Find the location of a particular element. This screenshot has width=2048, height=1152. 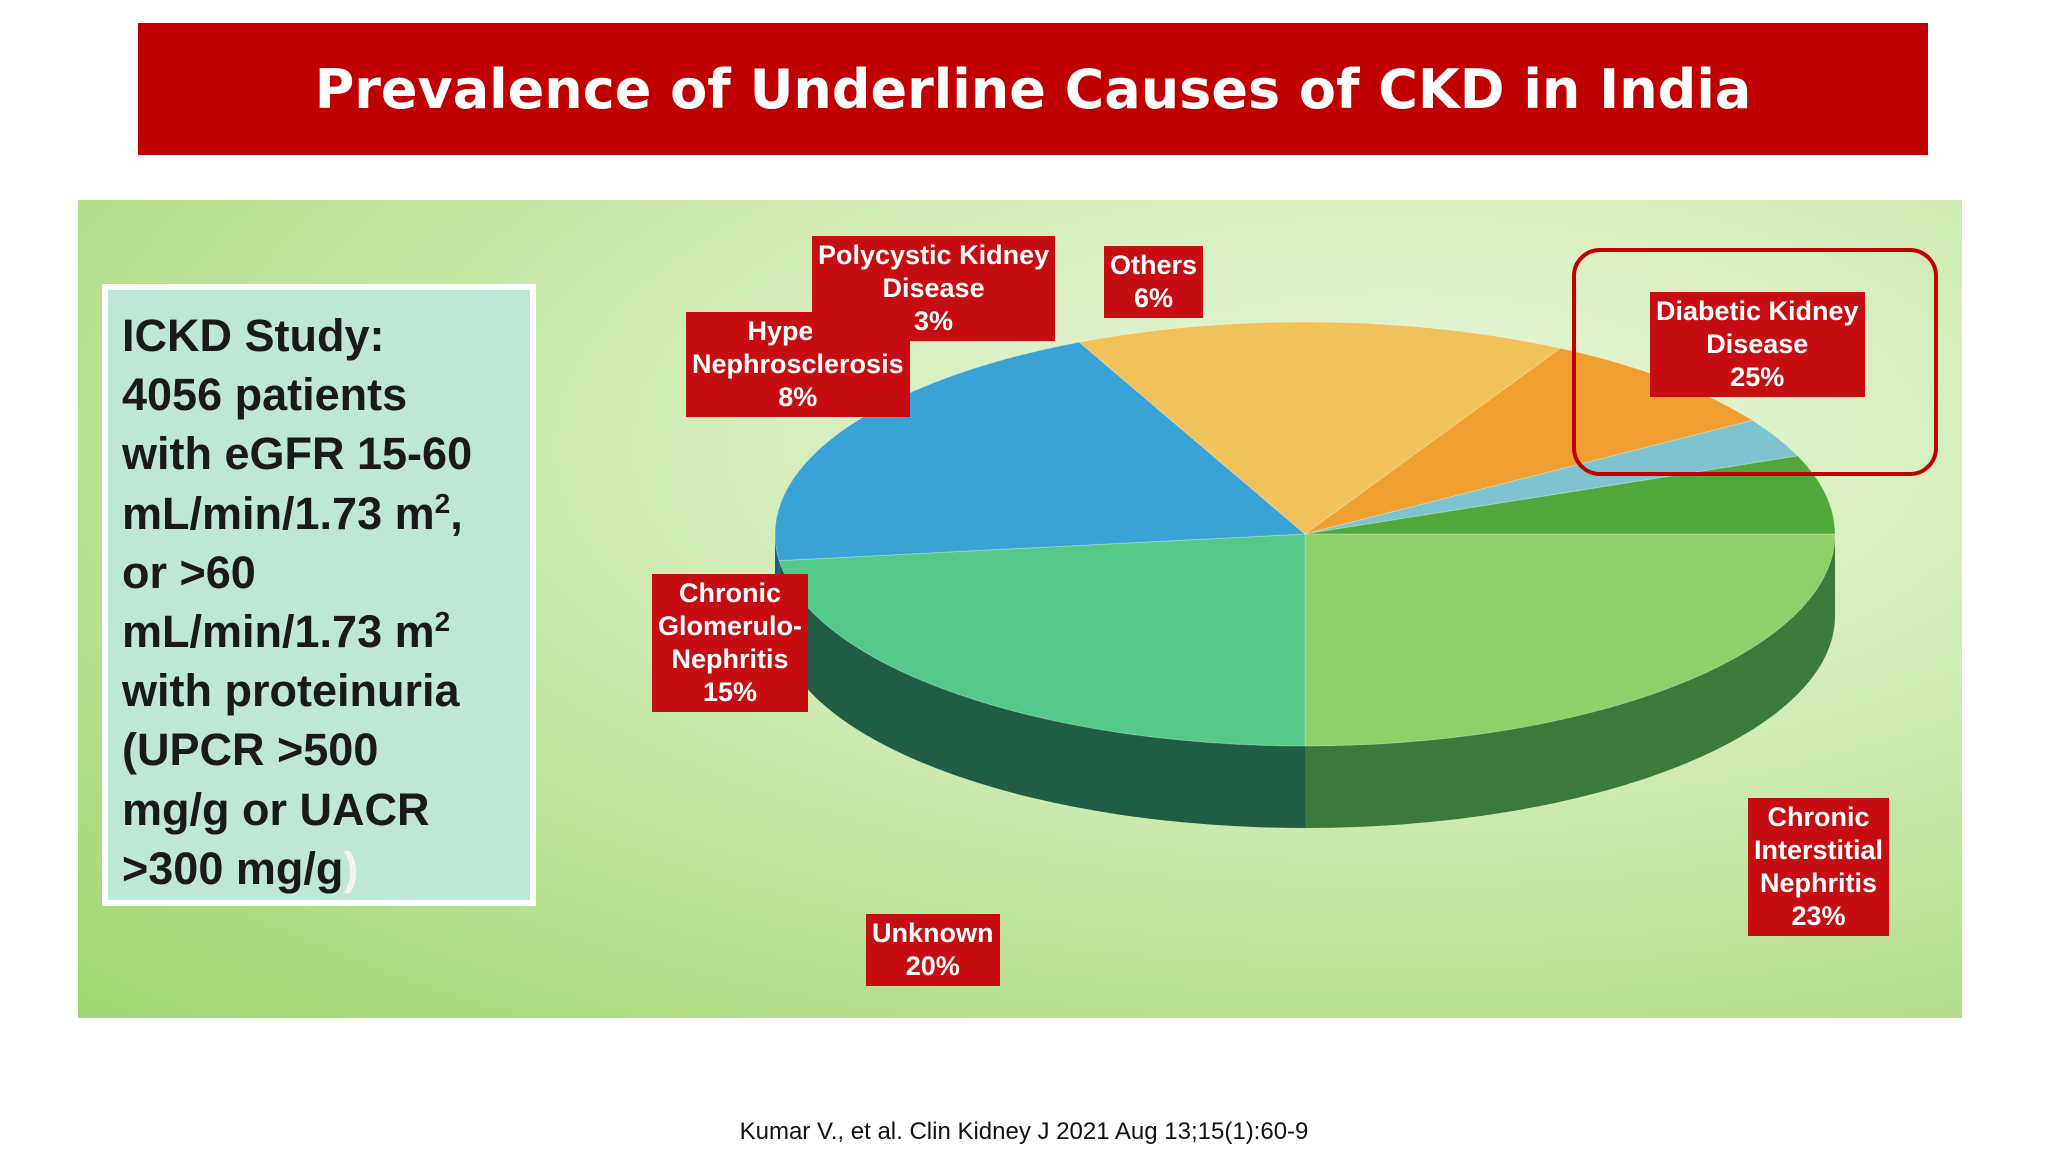

study-line: 4056 patients is located at coordinates (265, 395).